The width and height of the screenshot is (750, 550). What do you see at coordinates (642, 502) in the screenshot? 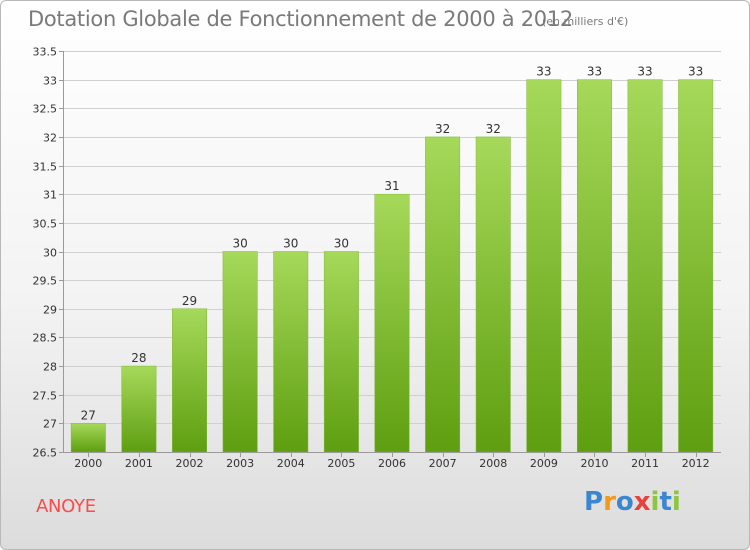
I see `logo-letter: x` at bounding box center [642, 502].